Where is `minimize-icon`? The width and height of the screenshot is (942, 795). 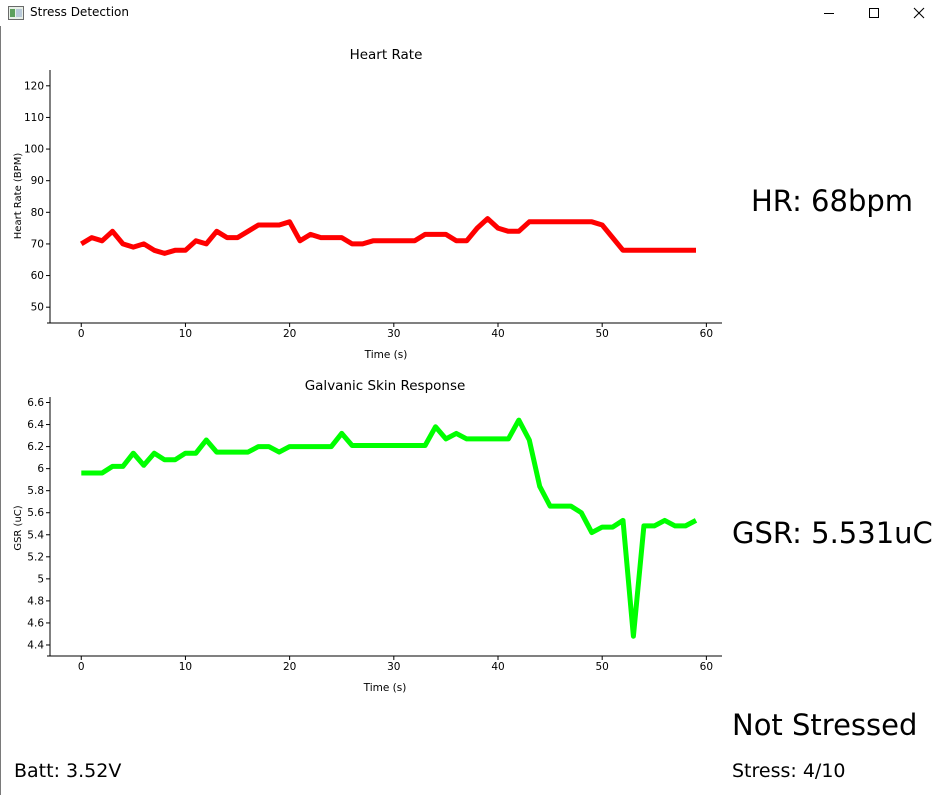 minimize-icon is located at coordinates (829, 13).